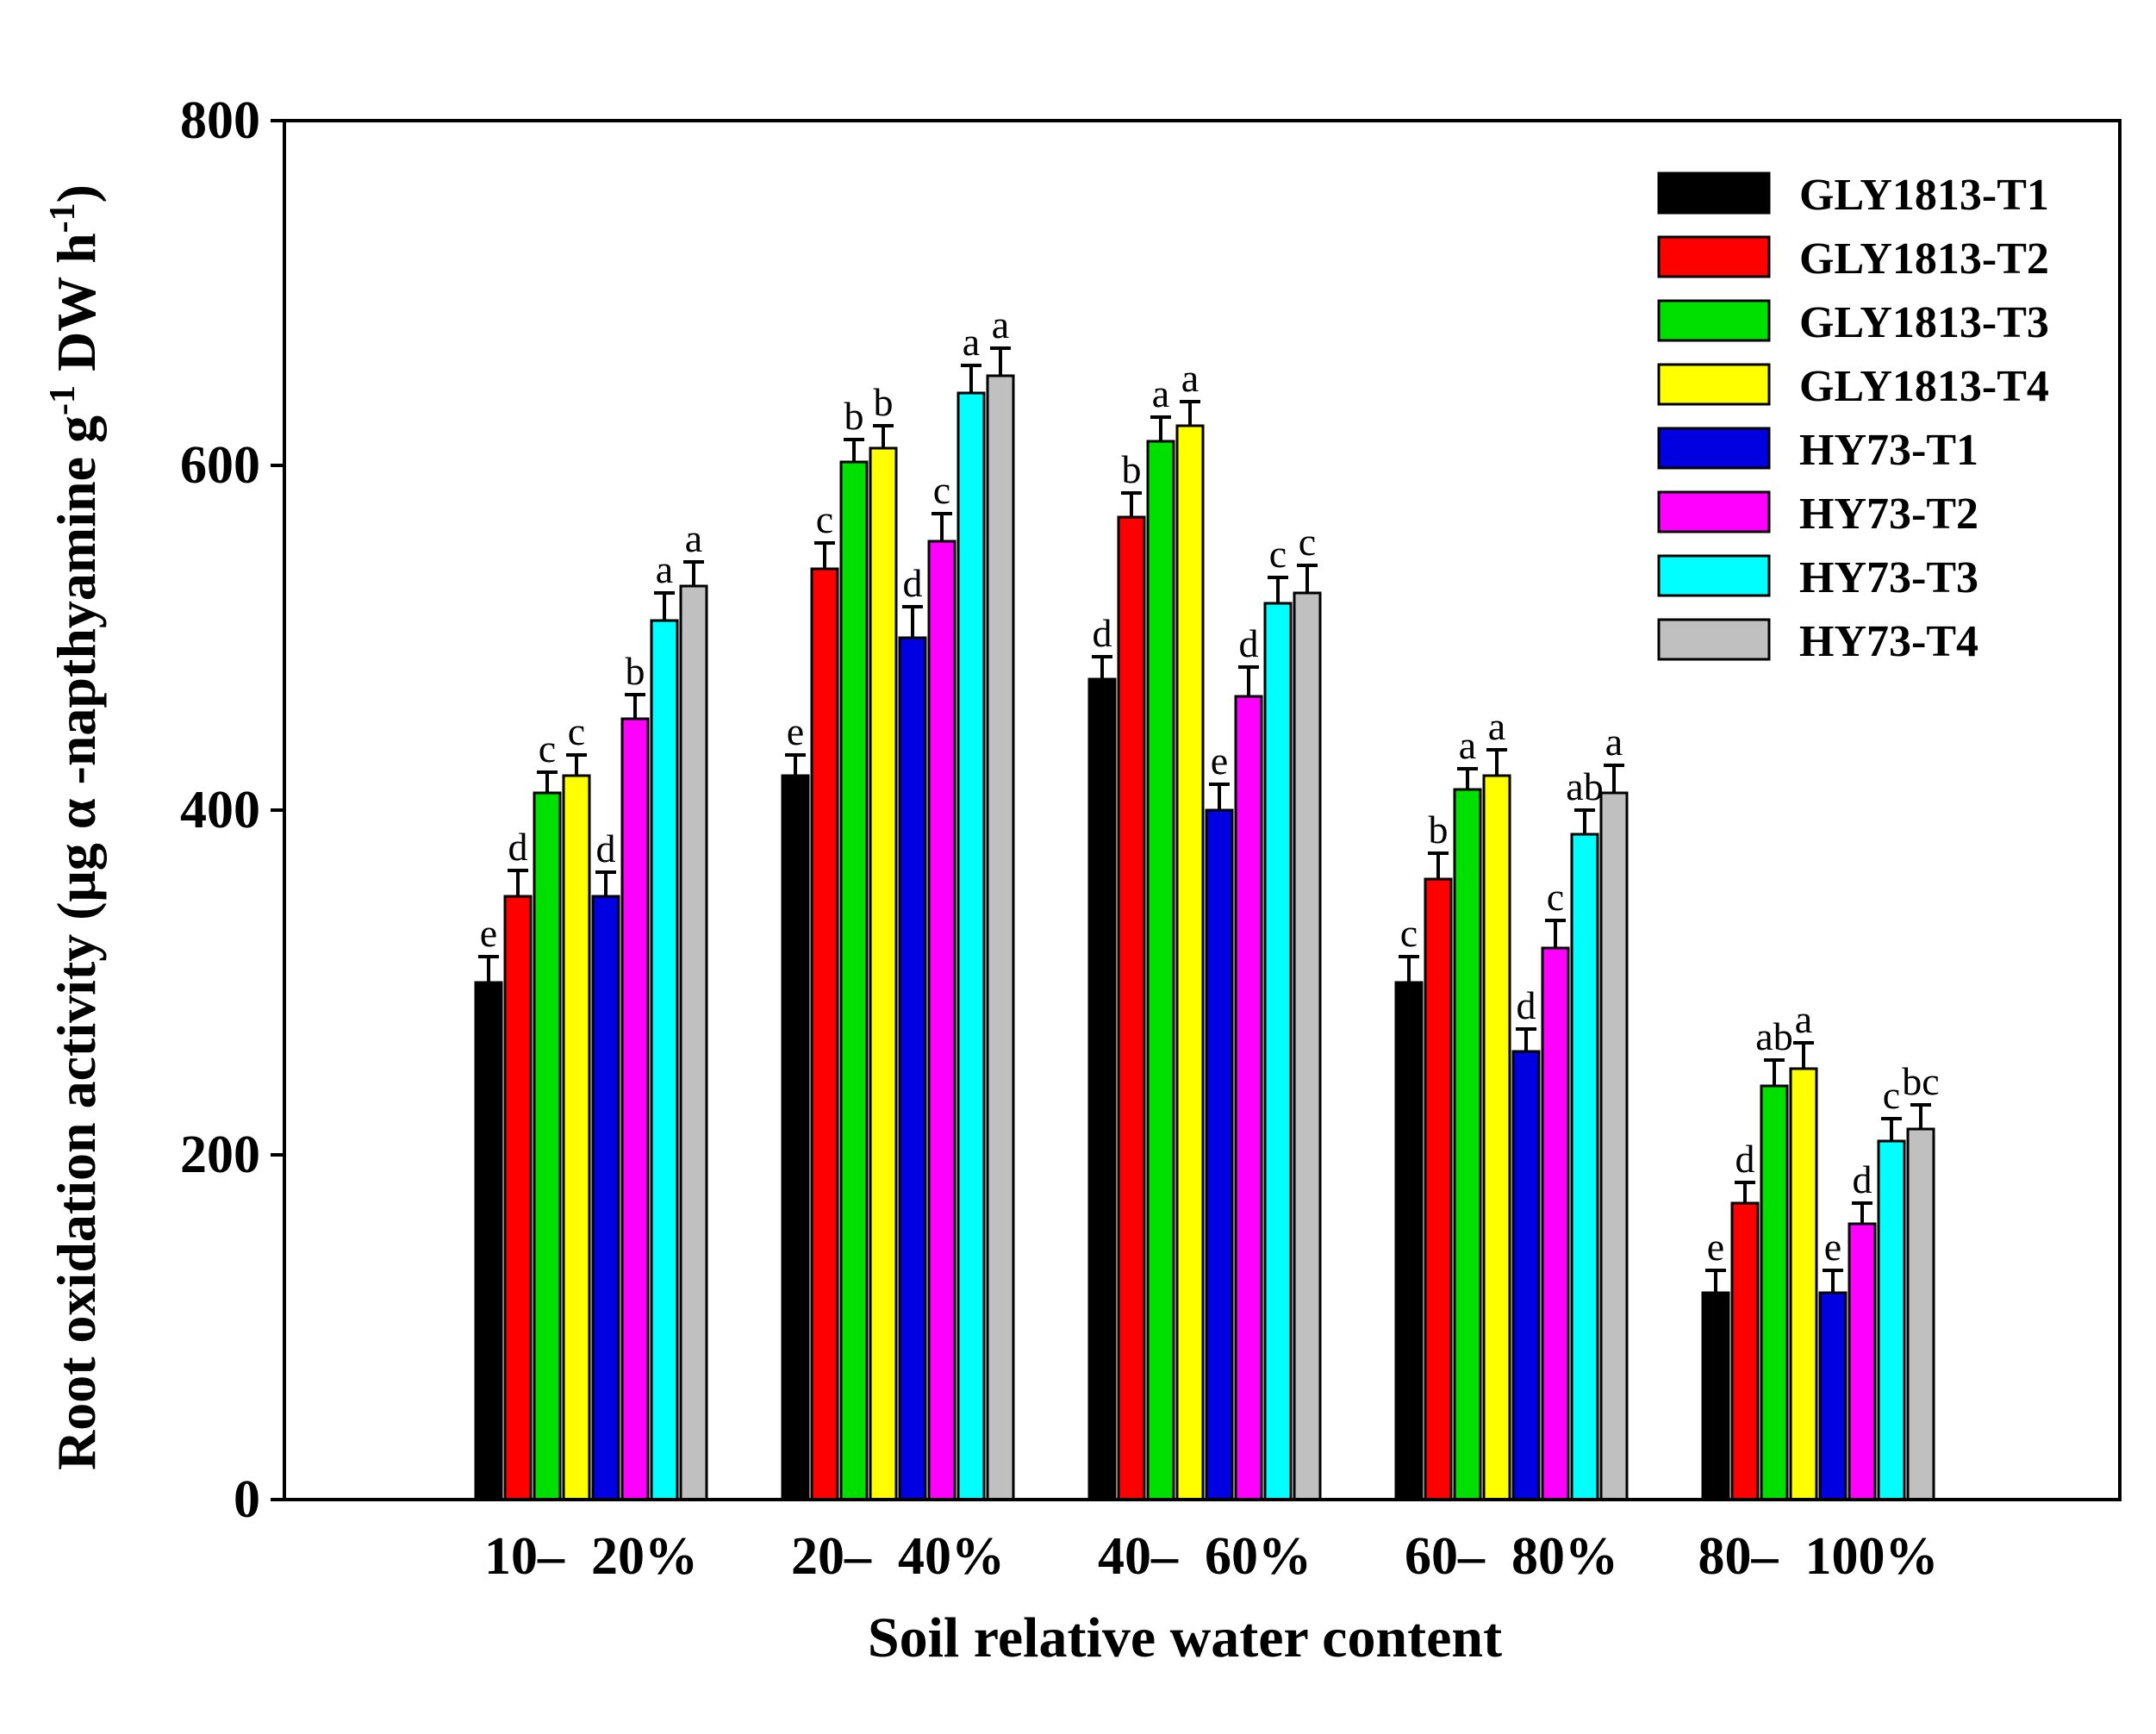  I want to click on x-tick-label: 40– 60%, so click(1205, 1556).